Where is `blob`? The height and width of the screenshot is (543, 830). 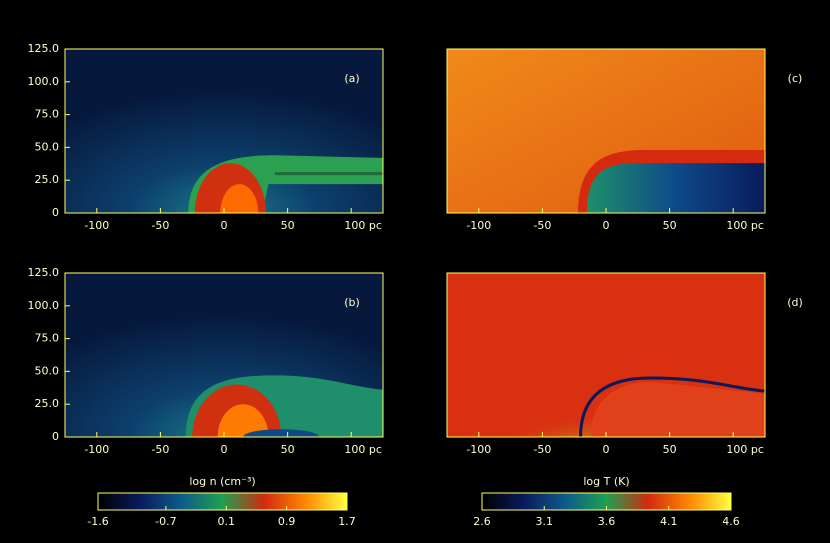 blob is located at coordinates (675, 188).